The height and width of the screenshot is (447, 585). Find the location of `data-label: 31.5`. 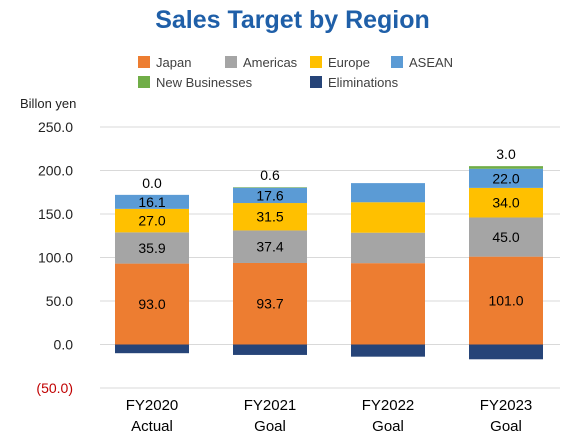

data-label: 31.5 is located at coordinates (269, 217).